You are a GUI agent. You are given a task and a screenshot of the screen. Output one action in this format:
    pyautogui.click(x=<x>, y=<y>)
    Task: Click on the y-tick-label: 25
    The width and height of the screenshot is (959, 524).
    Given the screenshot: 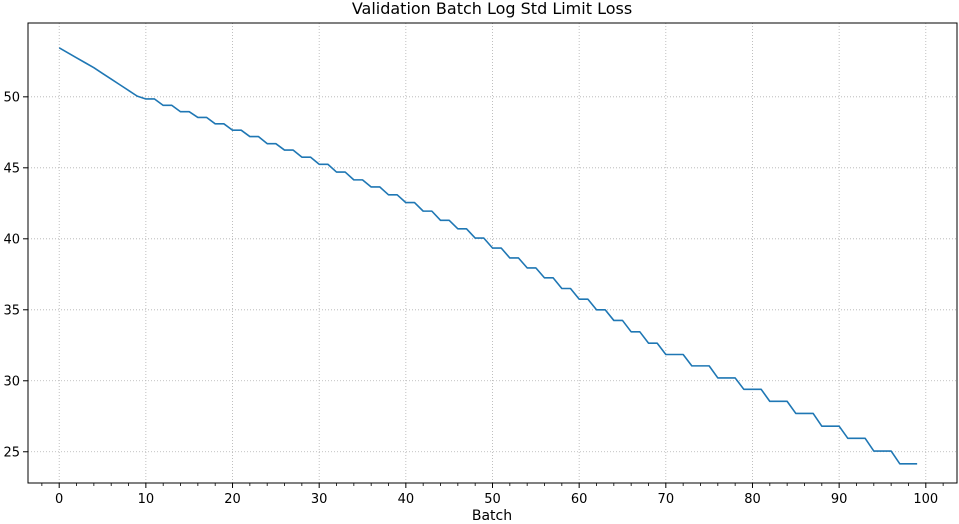 What is the action you would take?
    pyautogui.click(x=11, y=452)
    